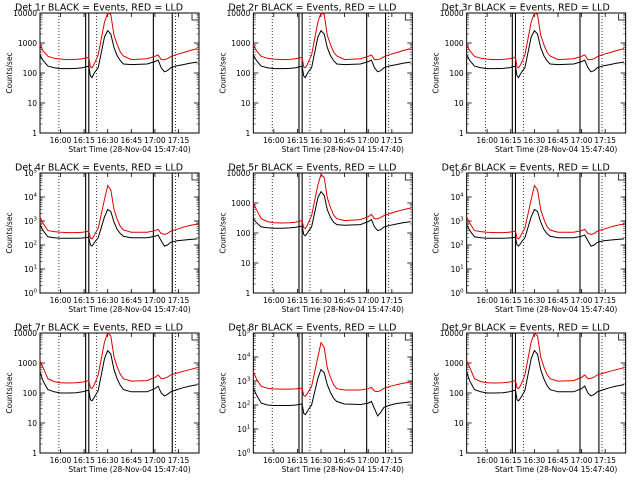 The height and width of the screenshot is (480, 640). I want to click on plot-frame, so click(546, 233).